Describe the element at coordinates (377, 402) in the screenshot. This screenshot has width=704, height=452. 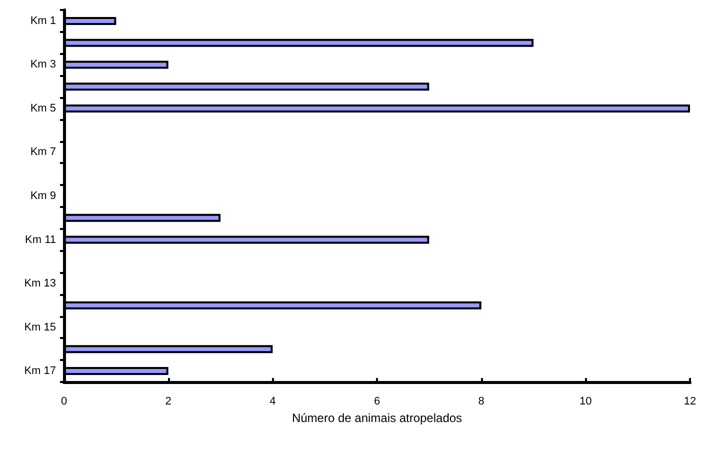
I see `x-tick-label: 6` at that location.